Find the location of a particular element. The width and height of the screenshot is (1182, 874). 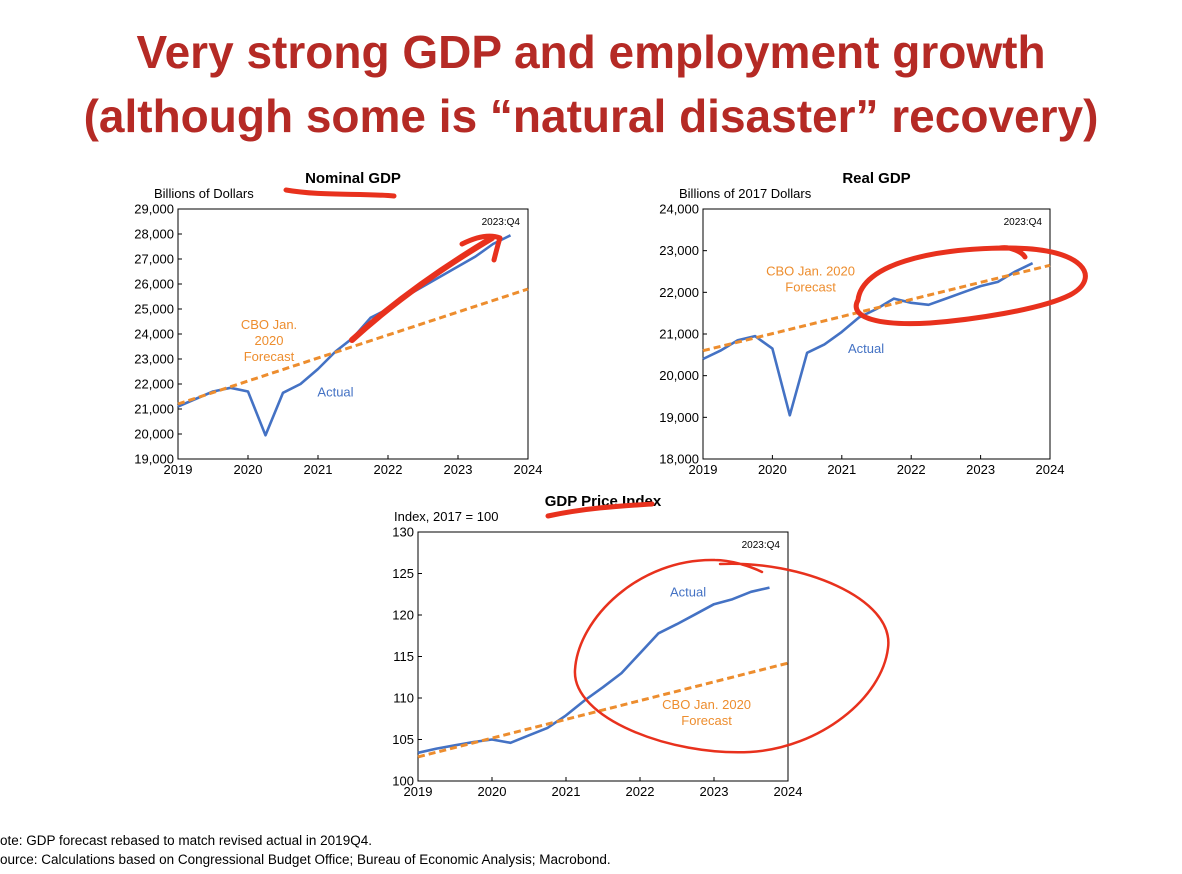

y-tick-label: 110 is located at coordinates (403, 698).